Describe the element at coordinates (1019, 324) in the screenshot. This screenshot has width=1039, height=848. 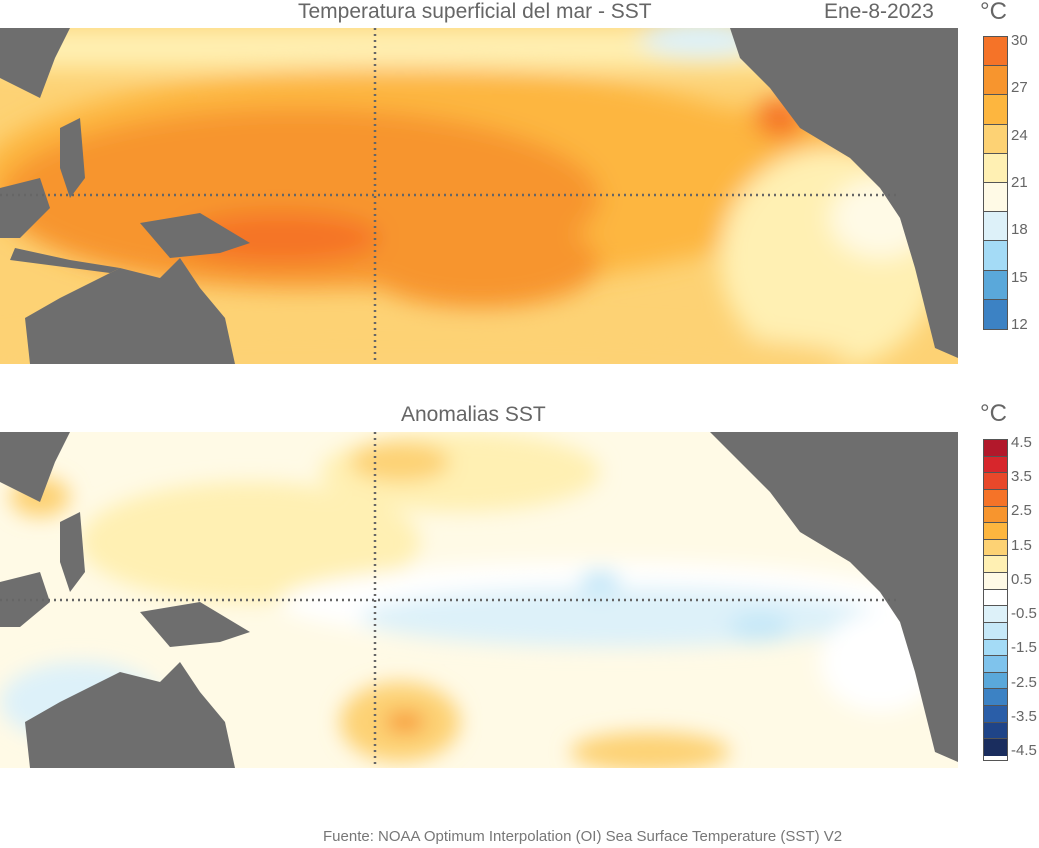
I see `sst-colorbar-tick: 12` at that location.